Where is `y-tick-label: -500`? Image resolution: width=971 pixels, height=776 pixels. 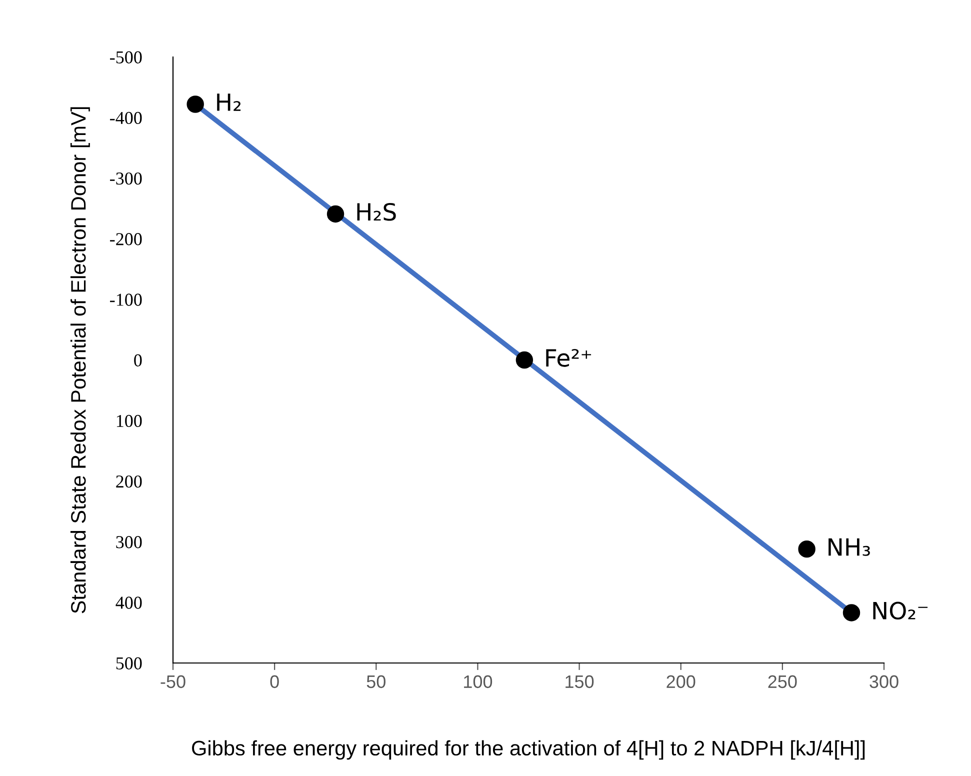
y-tick-label: -500 is located at coordinates (126, 57).